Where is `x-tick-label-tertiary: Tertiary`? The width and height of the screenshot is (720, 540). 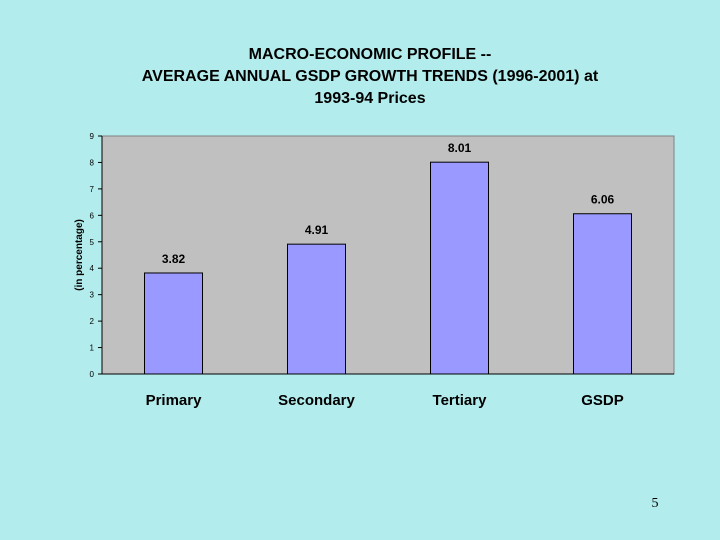 x-tick-label-tertiary: Tertiary is located at coordinates (460, 400).